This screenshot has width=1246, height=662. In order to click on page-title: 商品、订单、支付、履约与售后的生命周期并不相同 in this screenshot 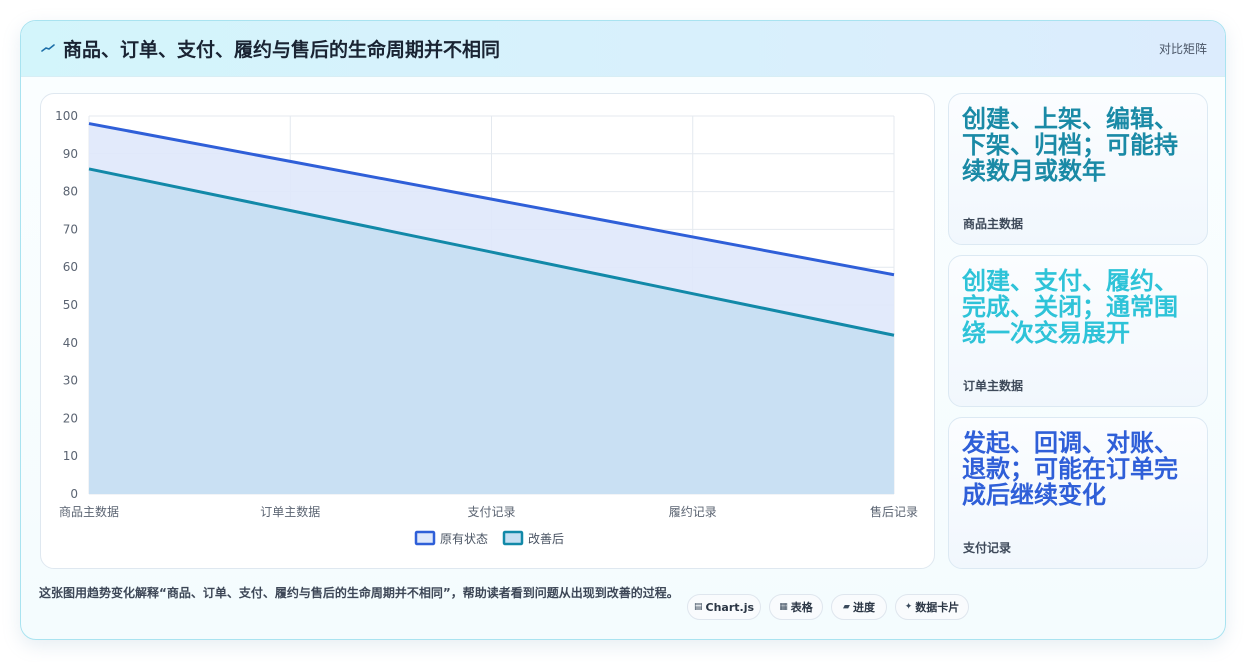, I will do `click(282, 50)`.